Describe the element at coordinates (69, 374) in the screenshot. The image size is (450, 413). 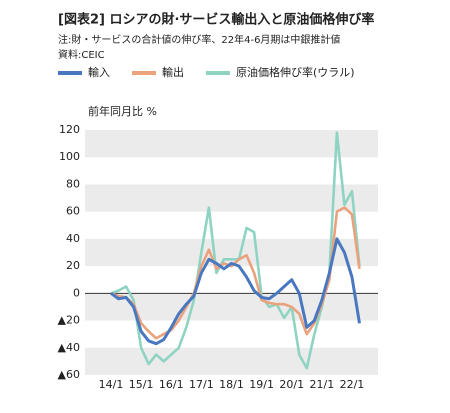
I see `y-tick-label: ▲60` at that location.